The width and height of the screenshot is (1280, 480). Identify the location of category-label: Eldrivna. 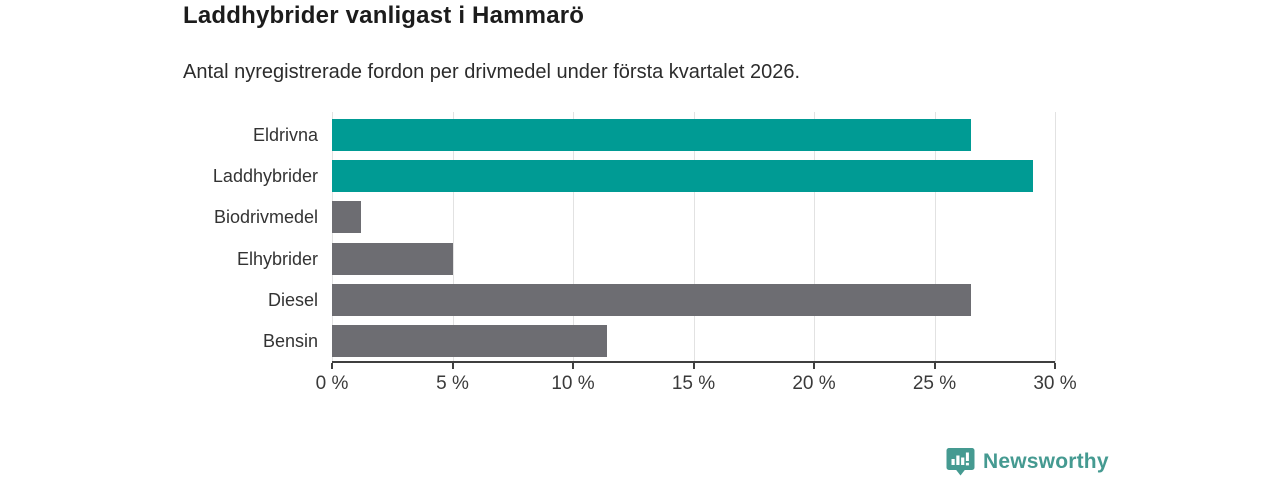
(285, 135).